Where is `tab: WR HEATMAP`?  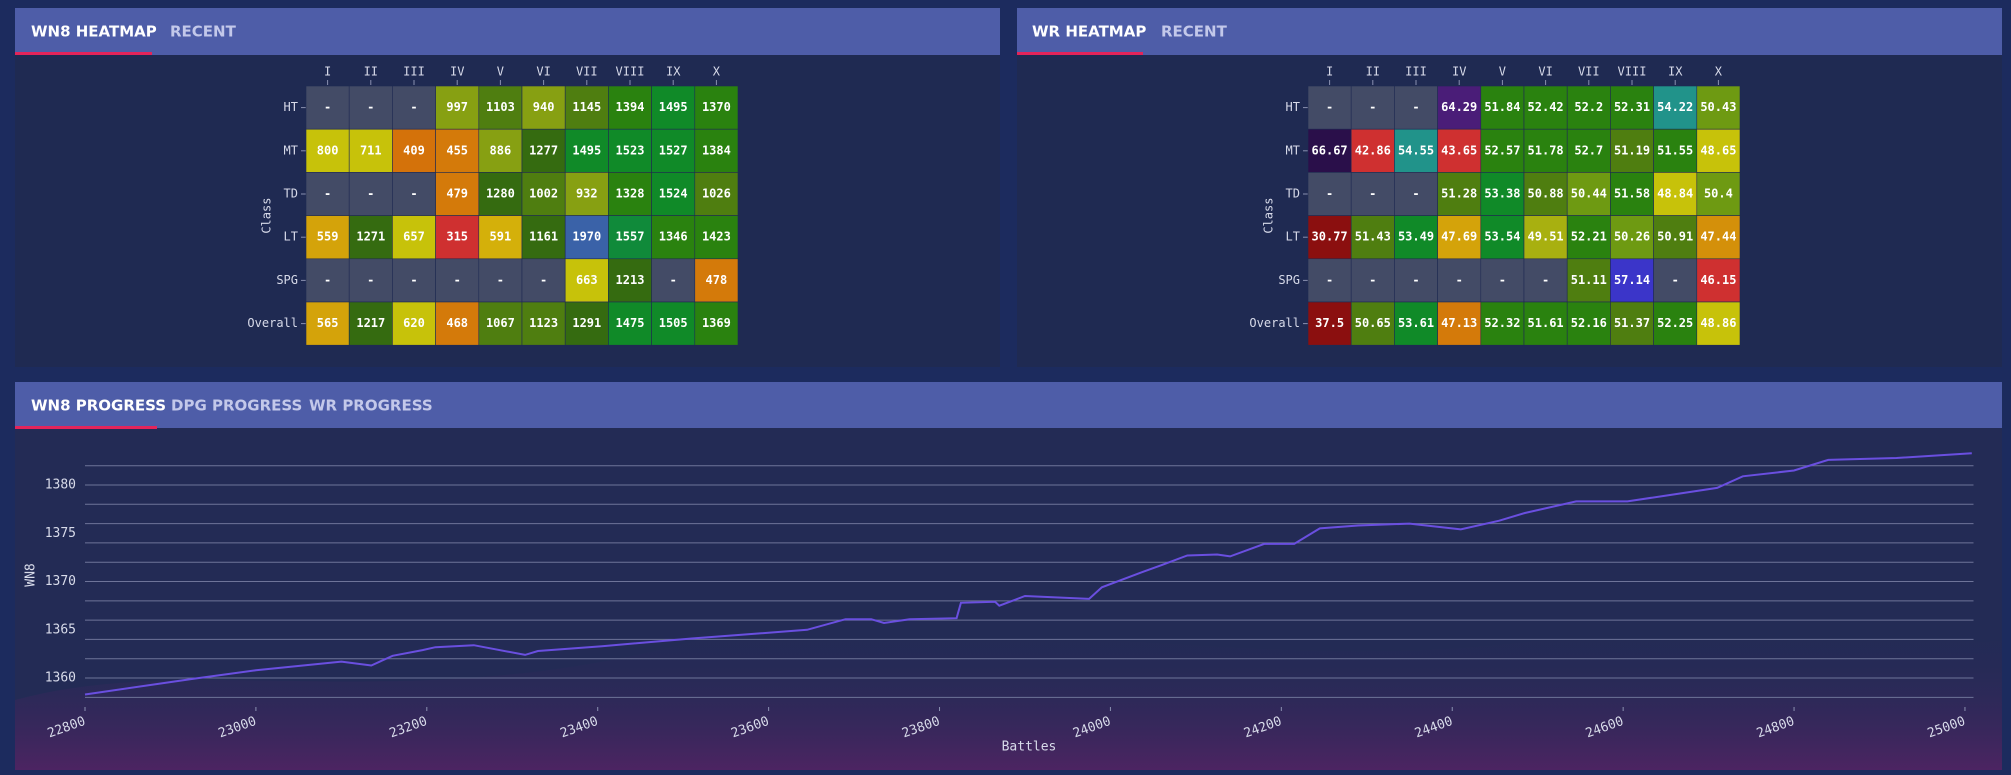
tab: WR HEATMAP is located at coordinates (1089, 32).